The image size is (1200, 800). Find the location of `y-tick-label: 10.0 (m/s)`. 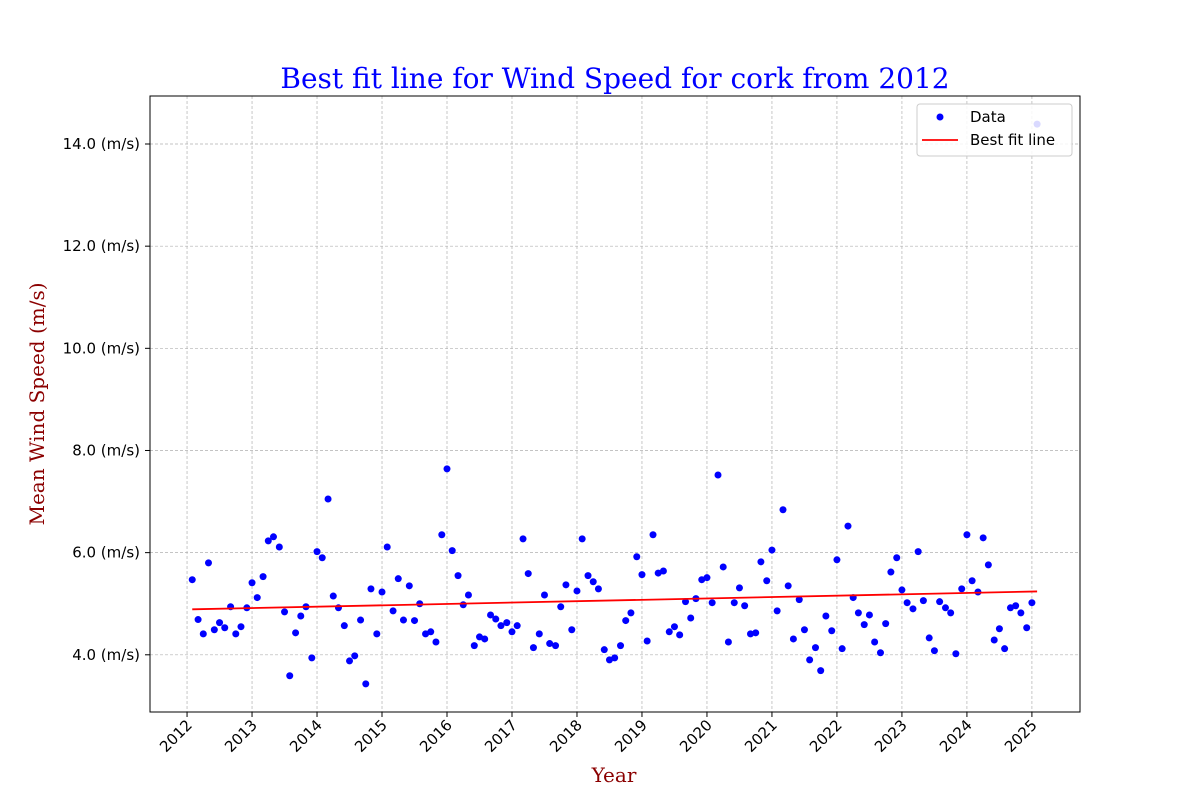

y-tick-label: 10.0 (m/s) is located at coordinates (101, 348).